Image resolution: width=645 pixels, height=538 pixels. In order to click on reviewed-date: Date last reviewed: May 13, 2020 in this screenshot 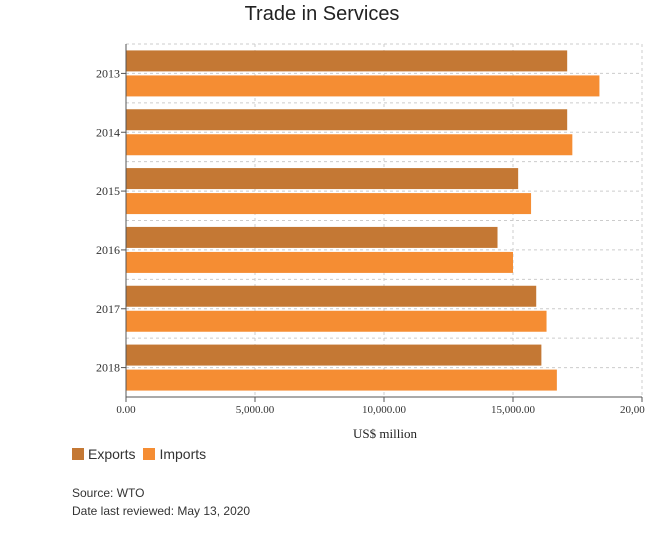, I will do `click(161, 511)`.